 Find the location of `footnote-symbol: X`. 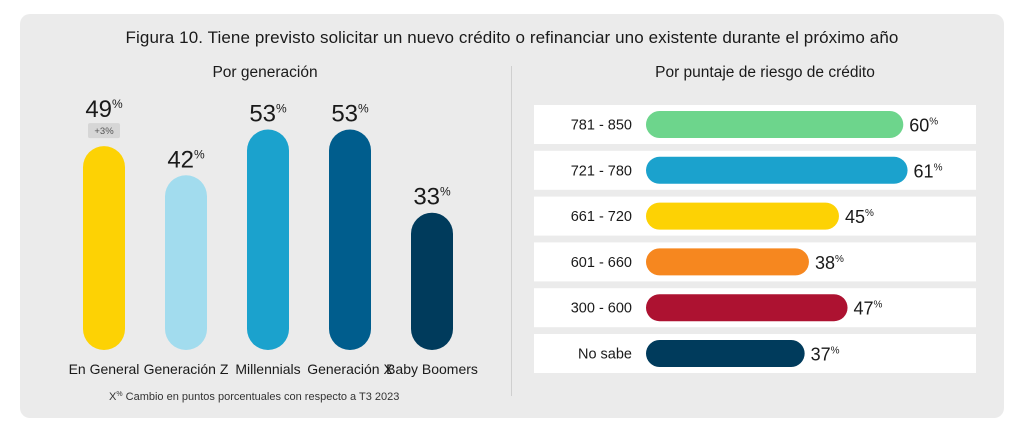

footnote-symbol: X is located at coordinates (113, 397).